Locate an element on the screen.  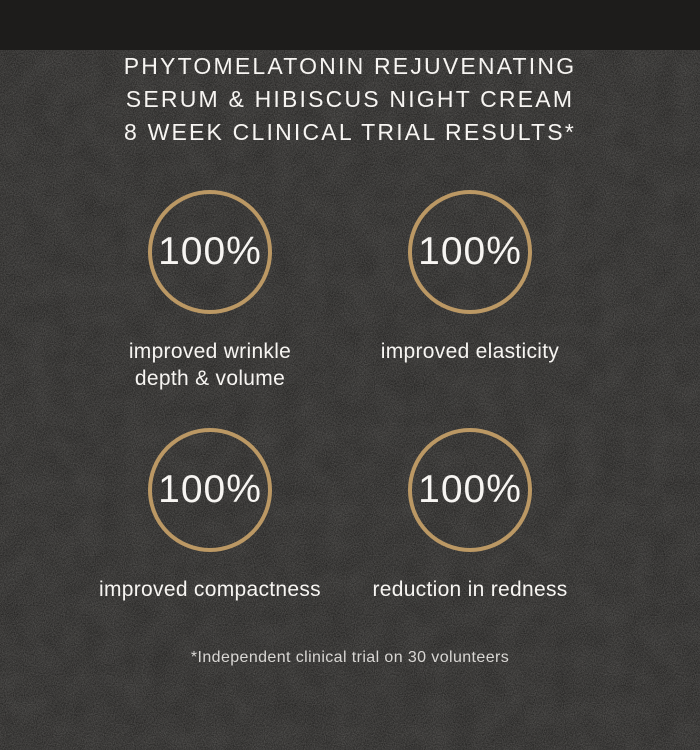
stat-redness: 100% reduction in redness is located at coordinates (469, 515).